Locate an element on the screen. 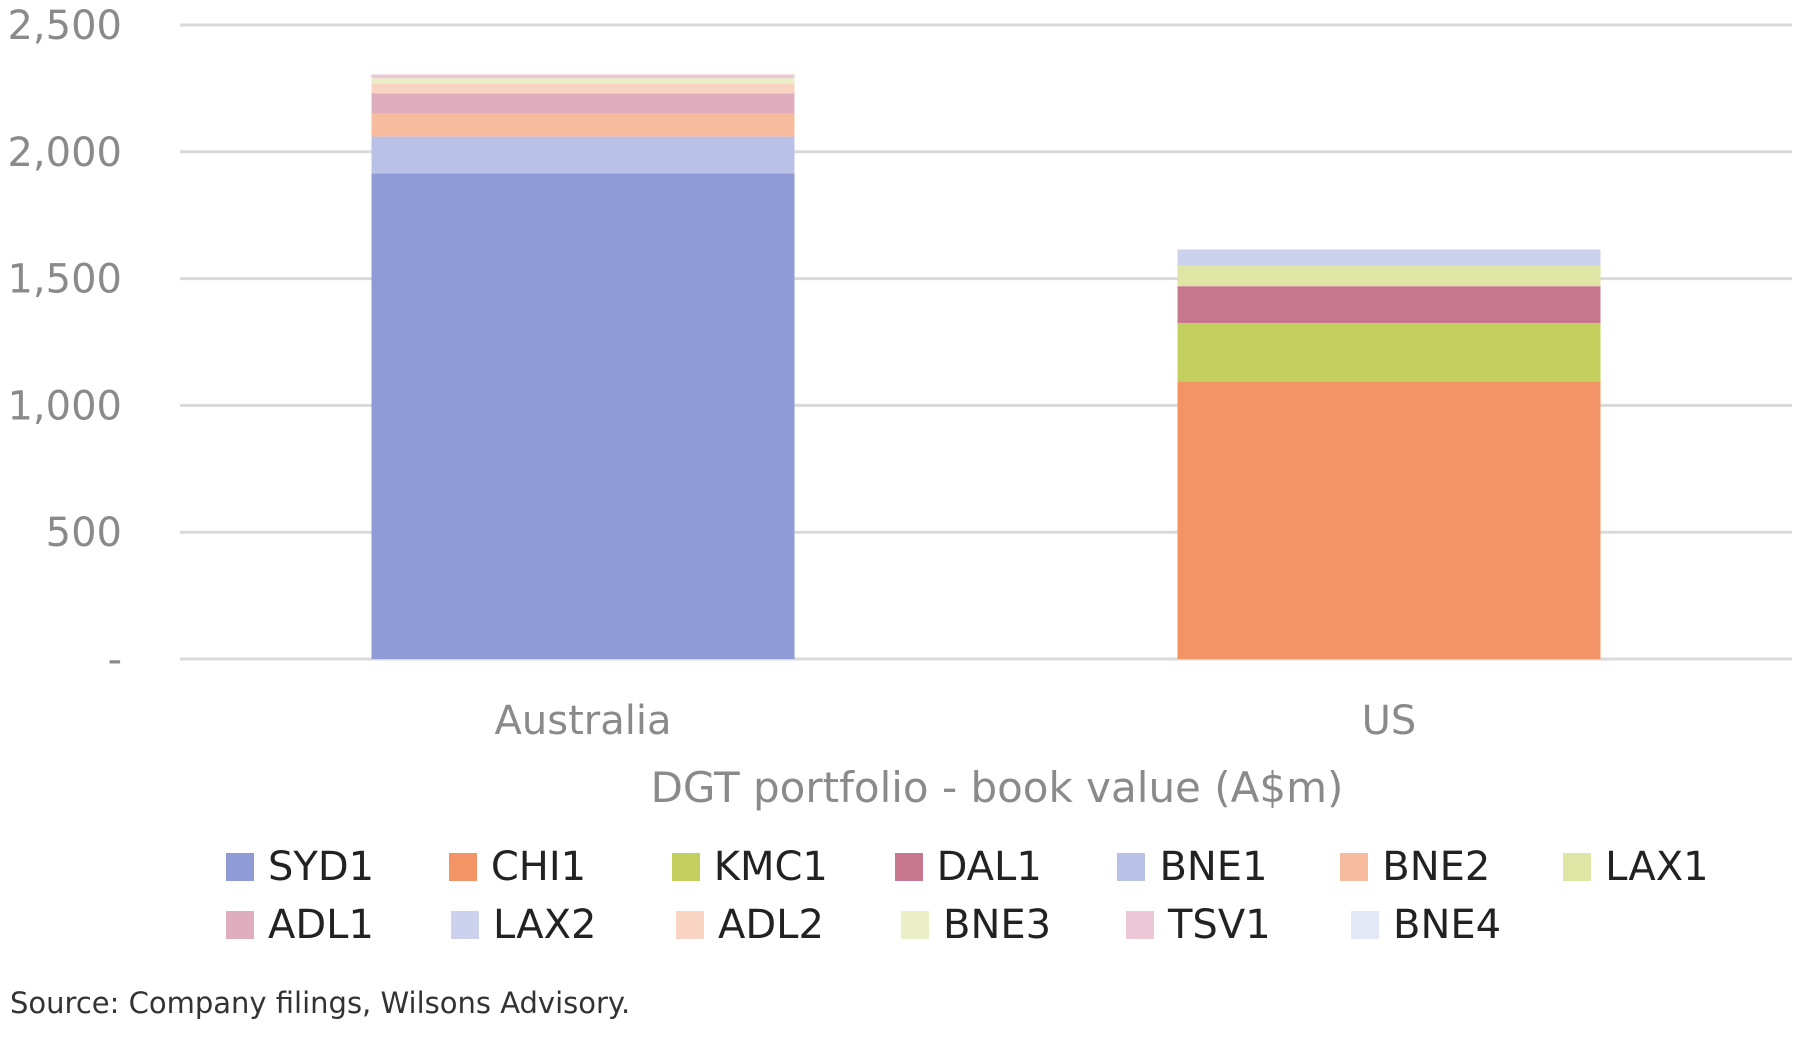 Image resolution: width=1800 pixels, height=1054 pixels. legend-label: BNE1 is located at coordinates (1213, 867).